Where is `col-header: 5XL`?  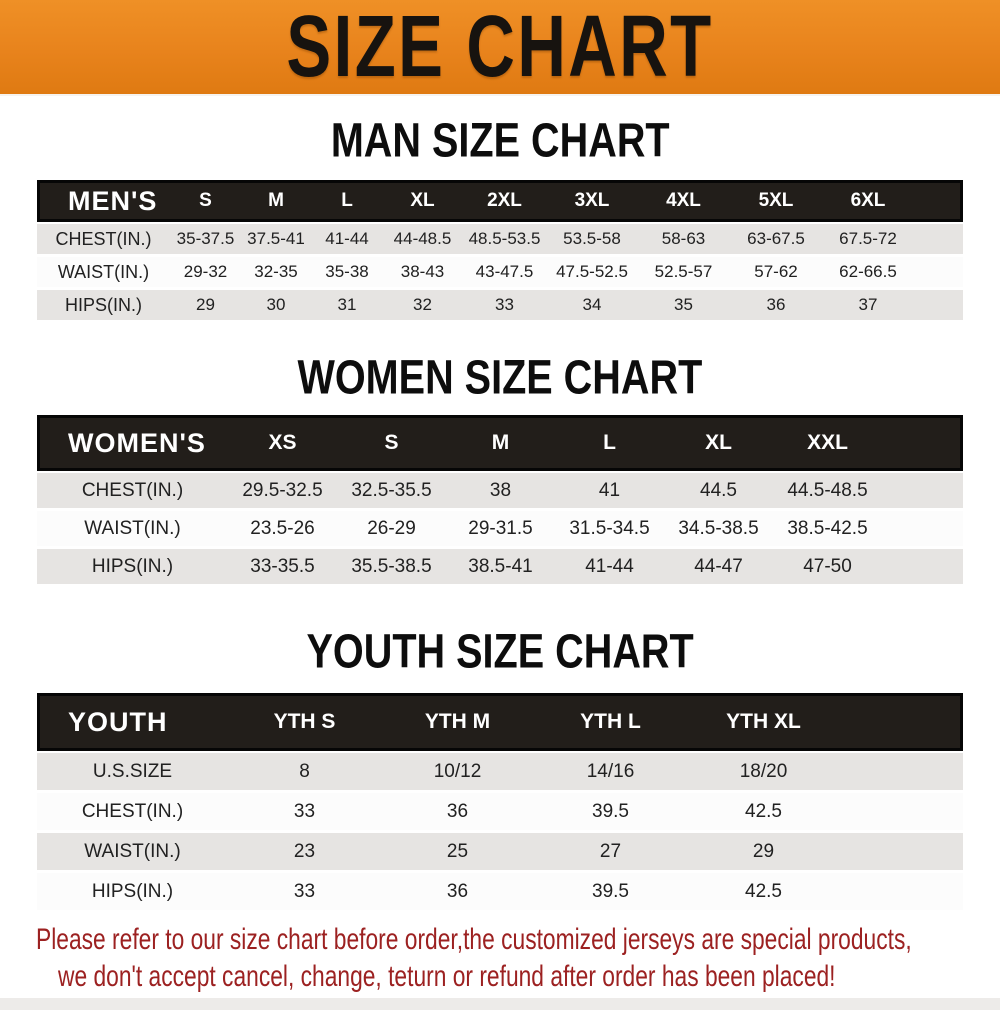 col-header: 5XL is located at coordinates (776, 201).